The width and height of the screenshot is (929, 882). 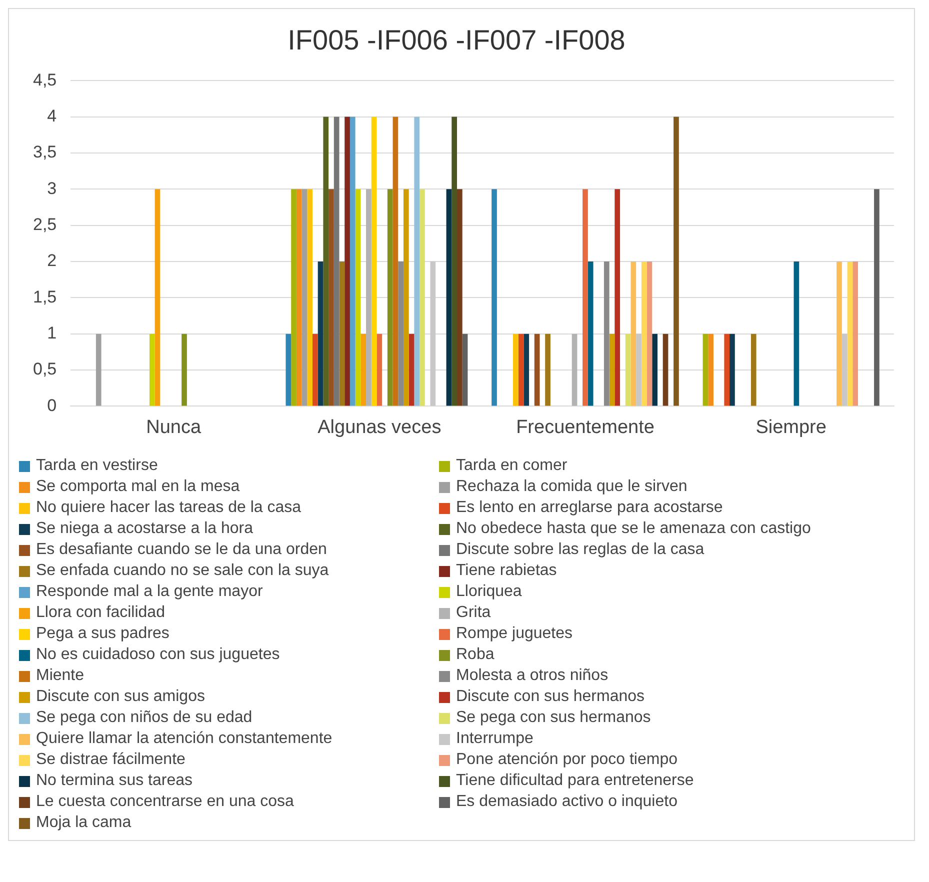 I want to click on legend-label: Se comporta mal en la mesa, so click(x=138, y=487).